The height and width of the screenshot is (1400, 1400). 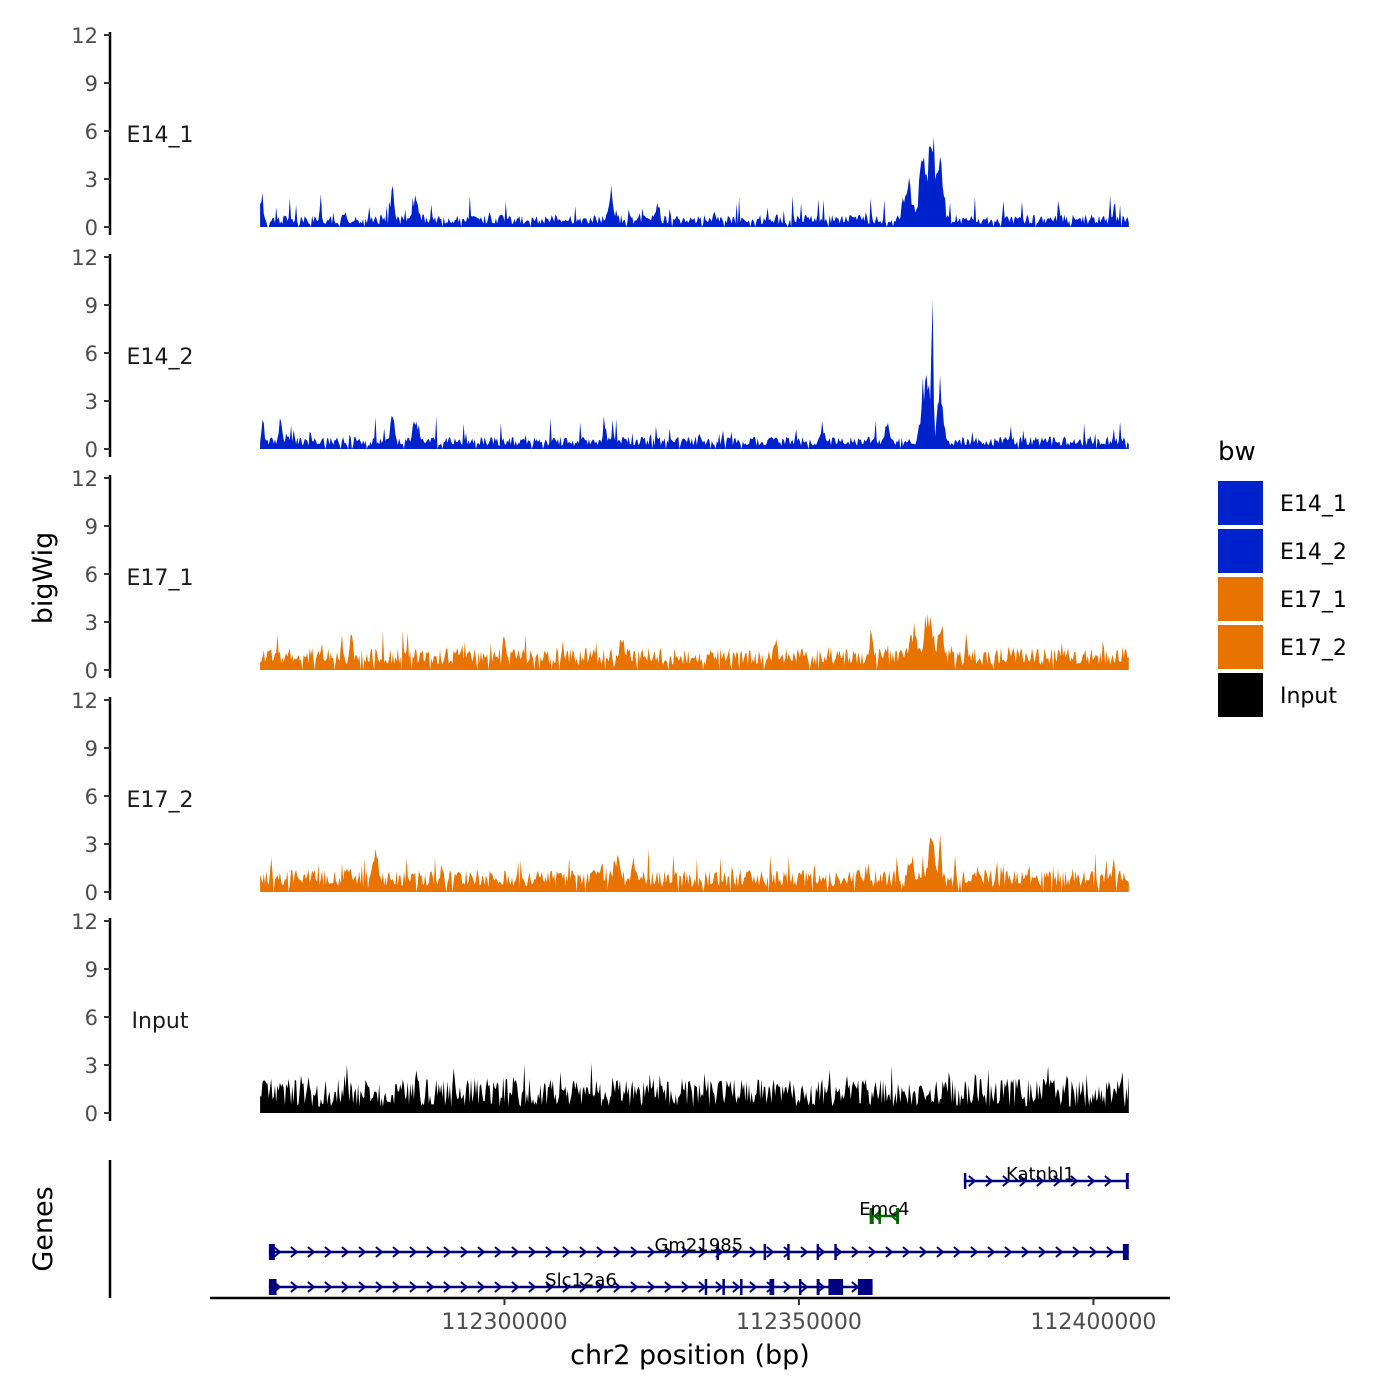 What do you see at coordinates (43, 578) in the screenshot?
I see `y-axis-title: bigWig` at bounding box center [43, 578].